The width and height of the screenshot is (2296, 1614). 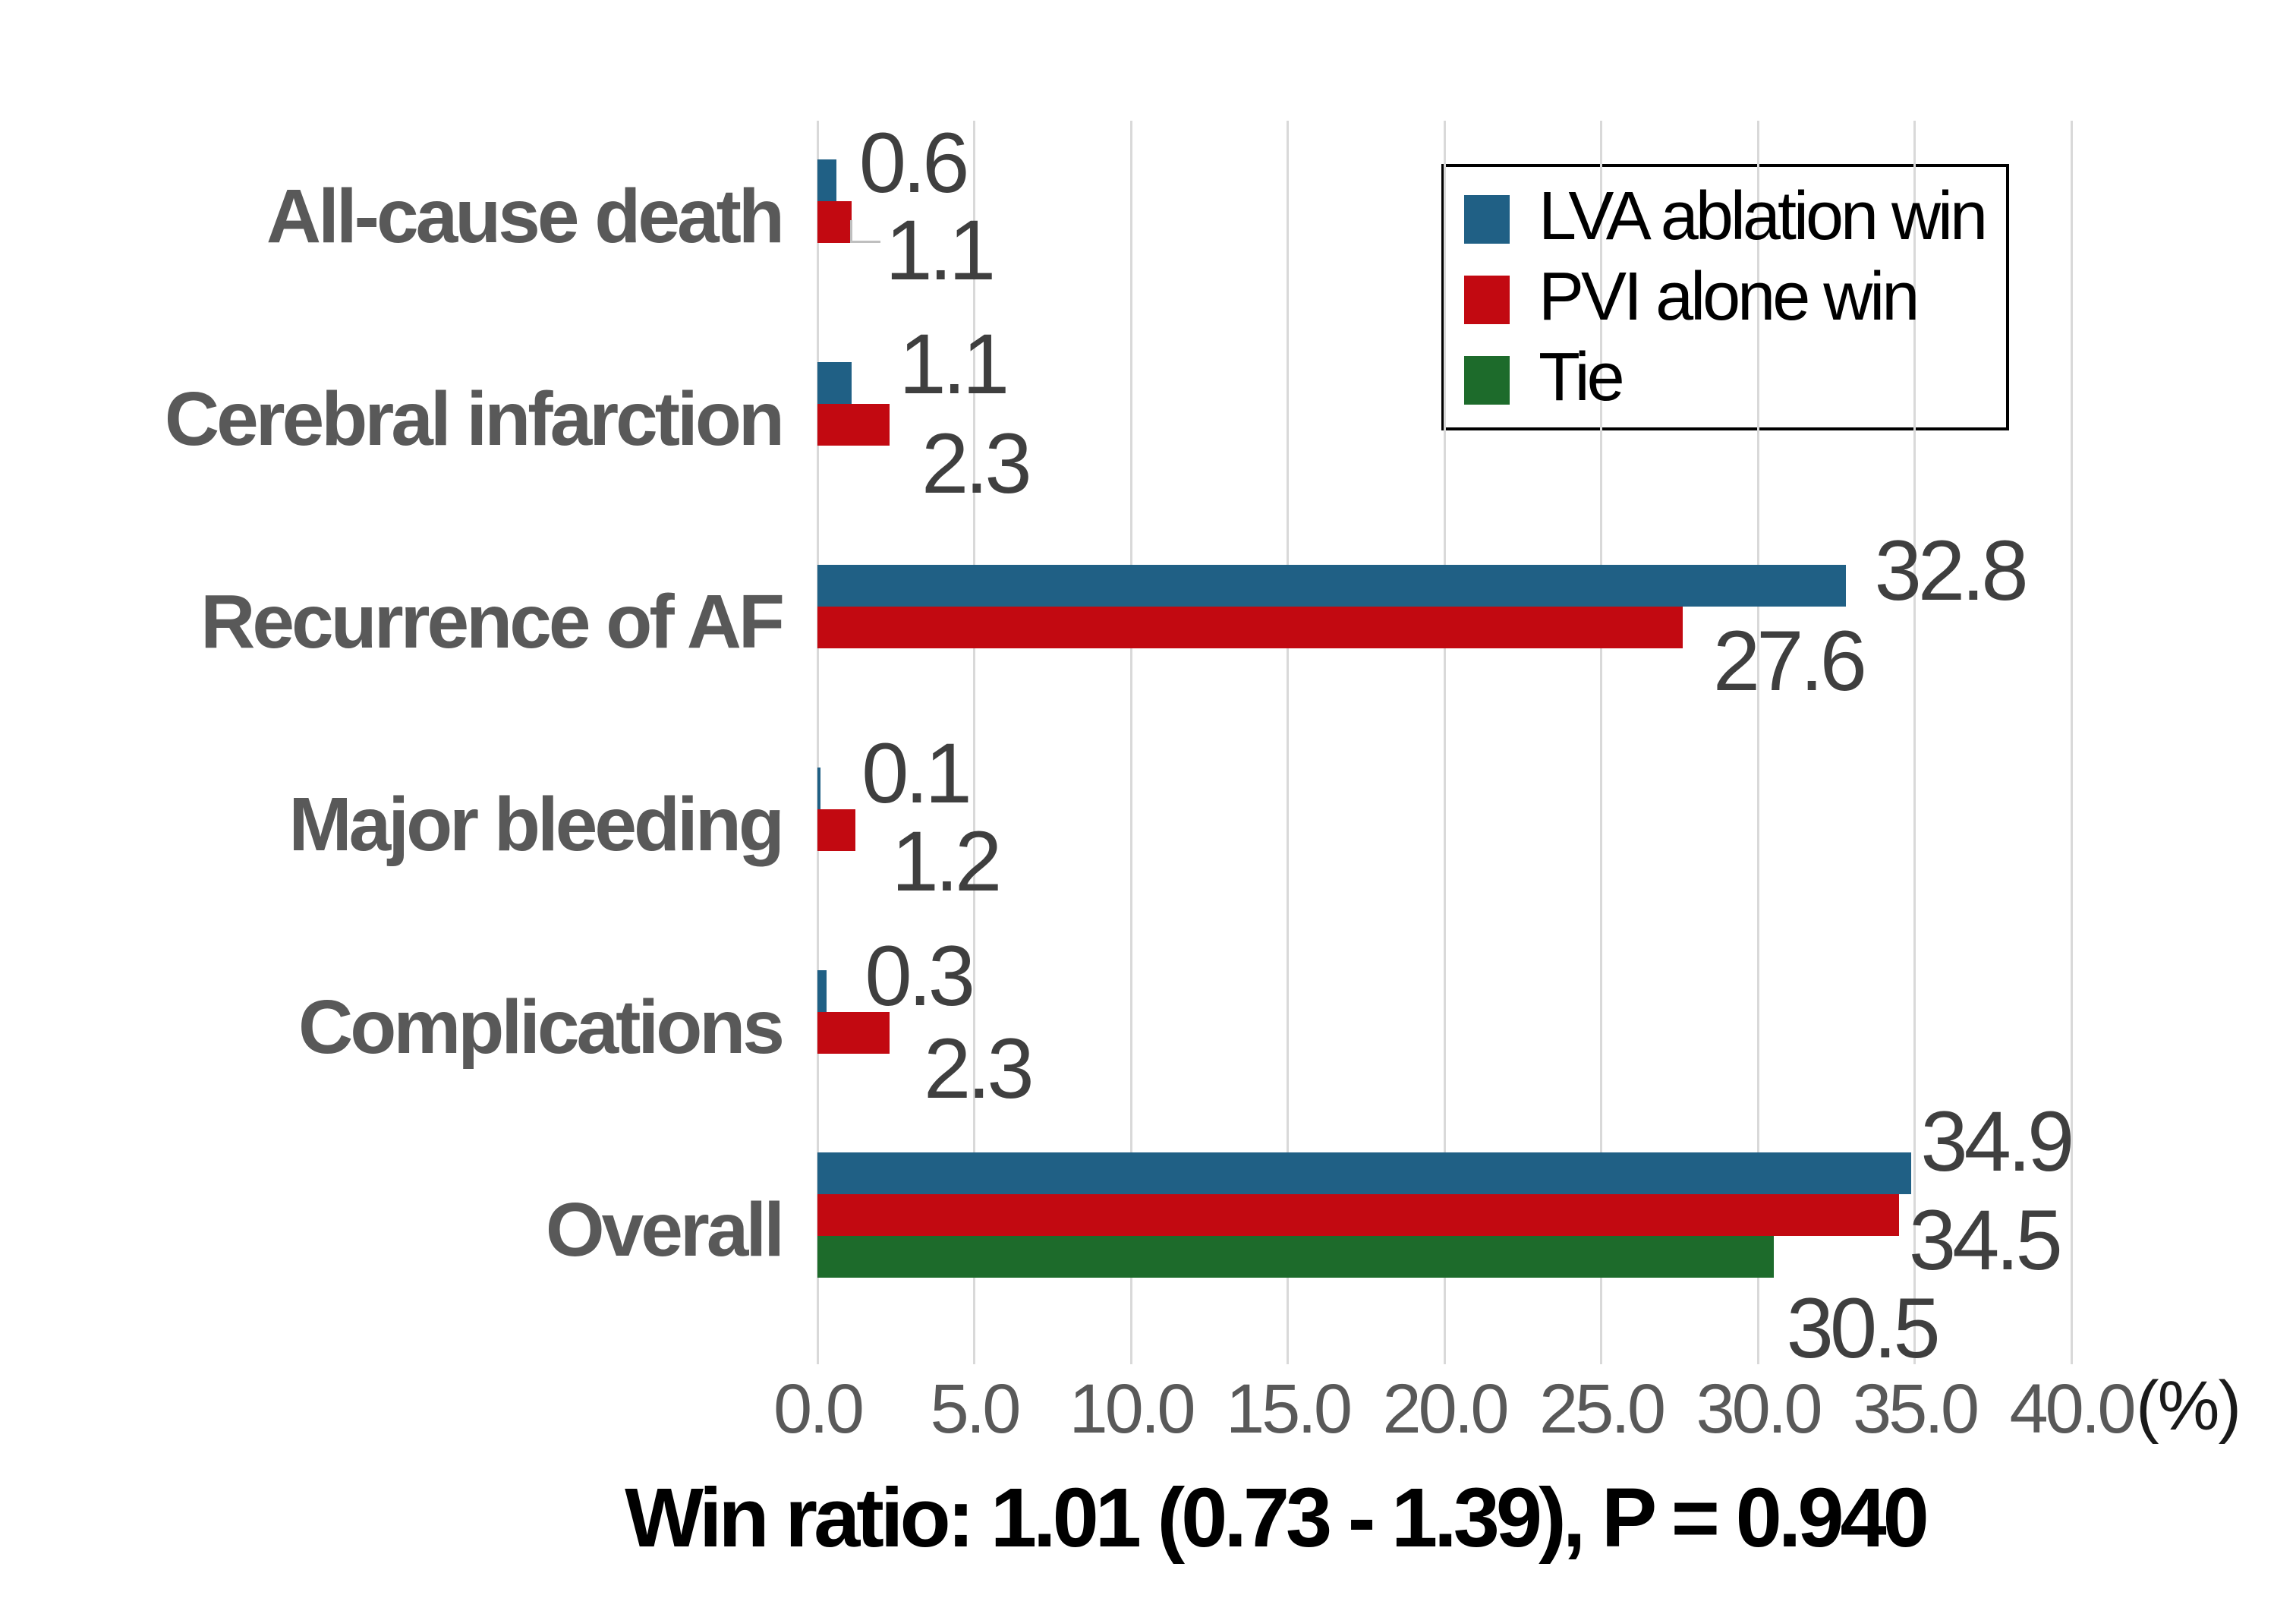 I want to click on x-tick-label: 20.0, so click(x=1445, y=1409).